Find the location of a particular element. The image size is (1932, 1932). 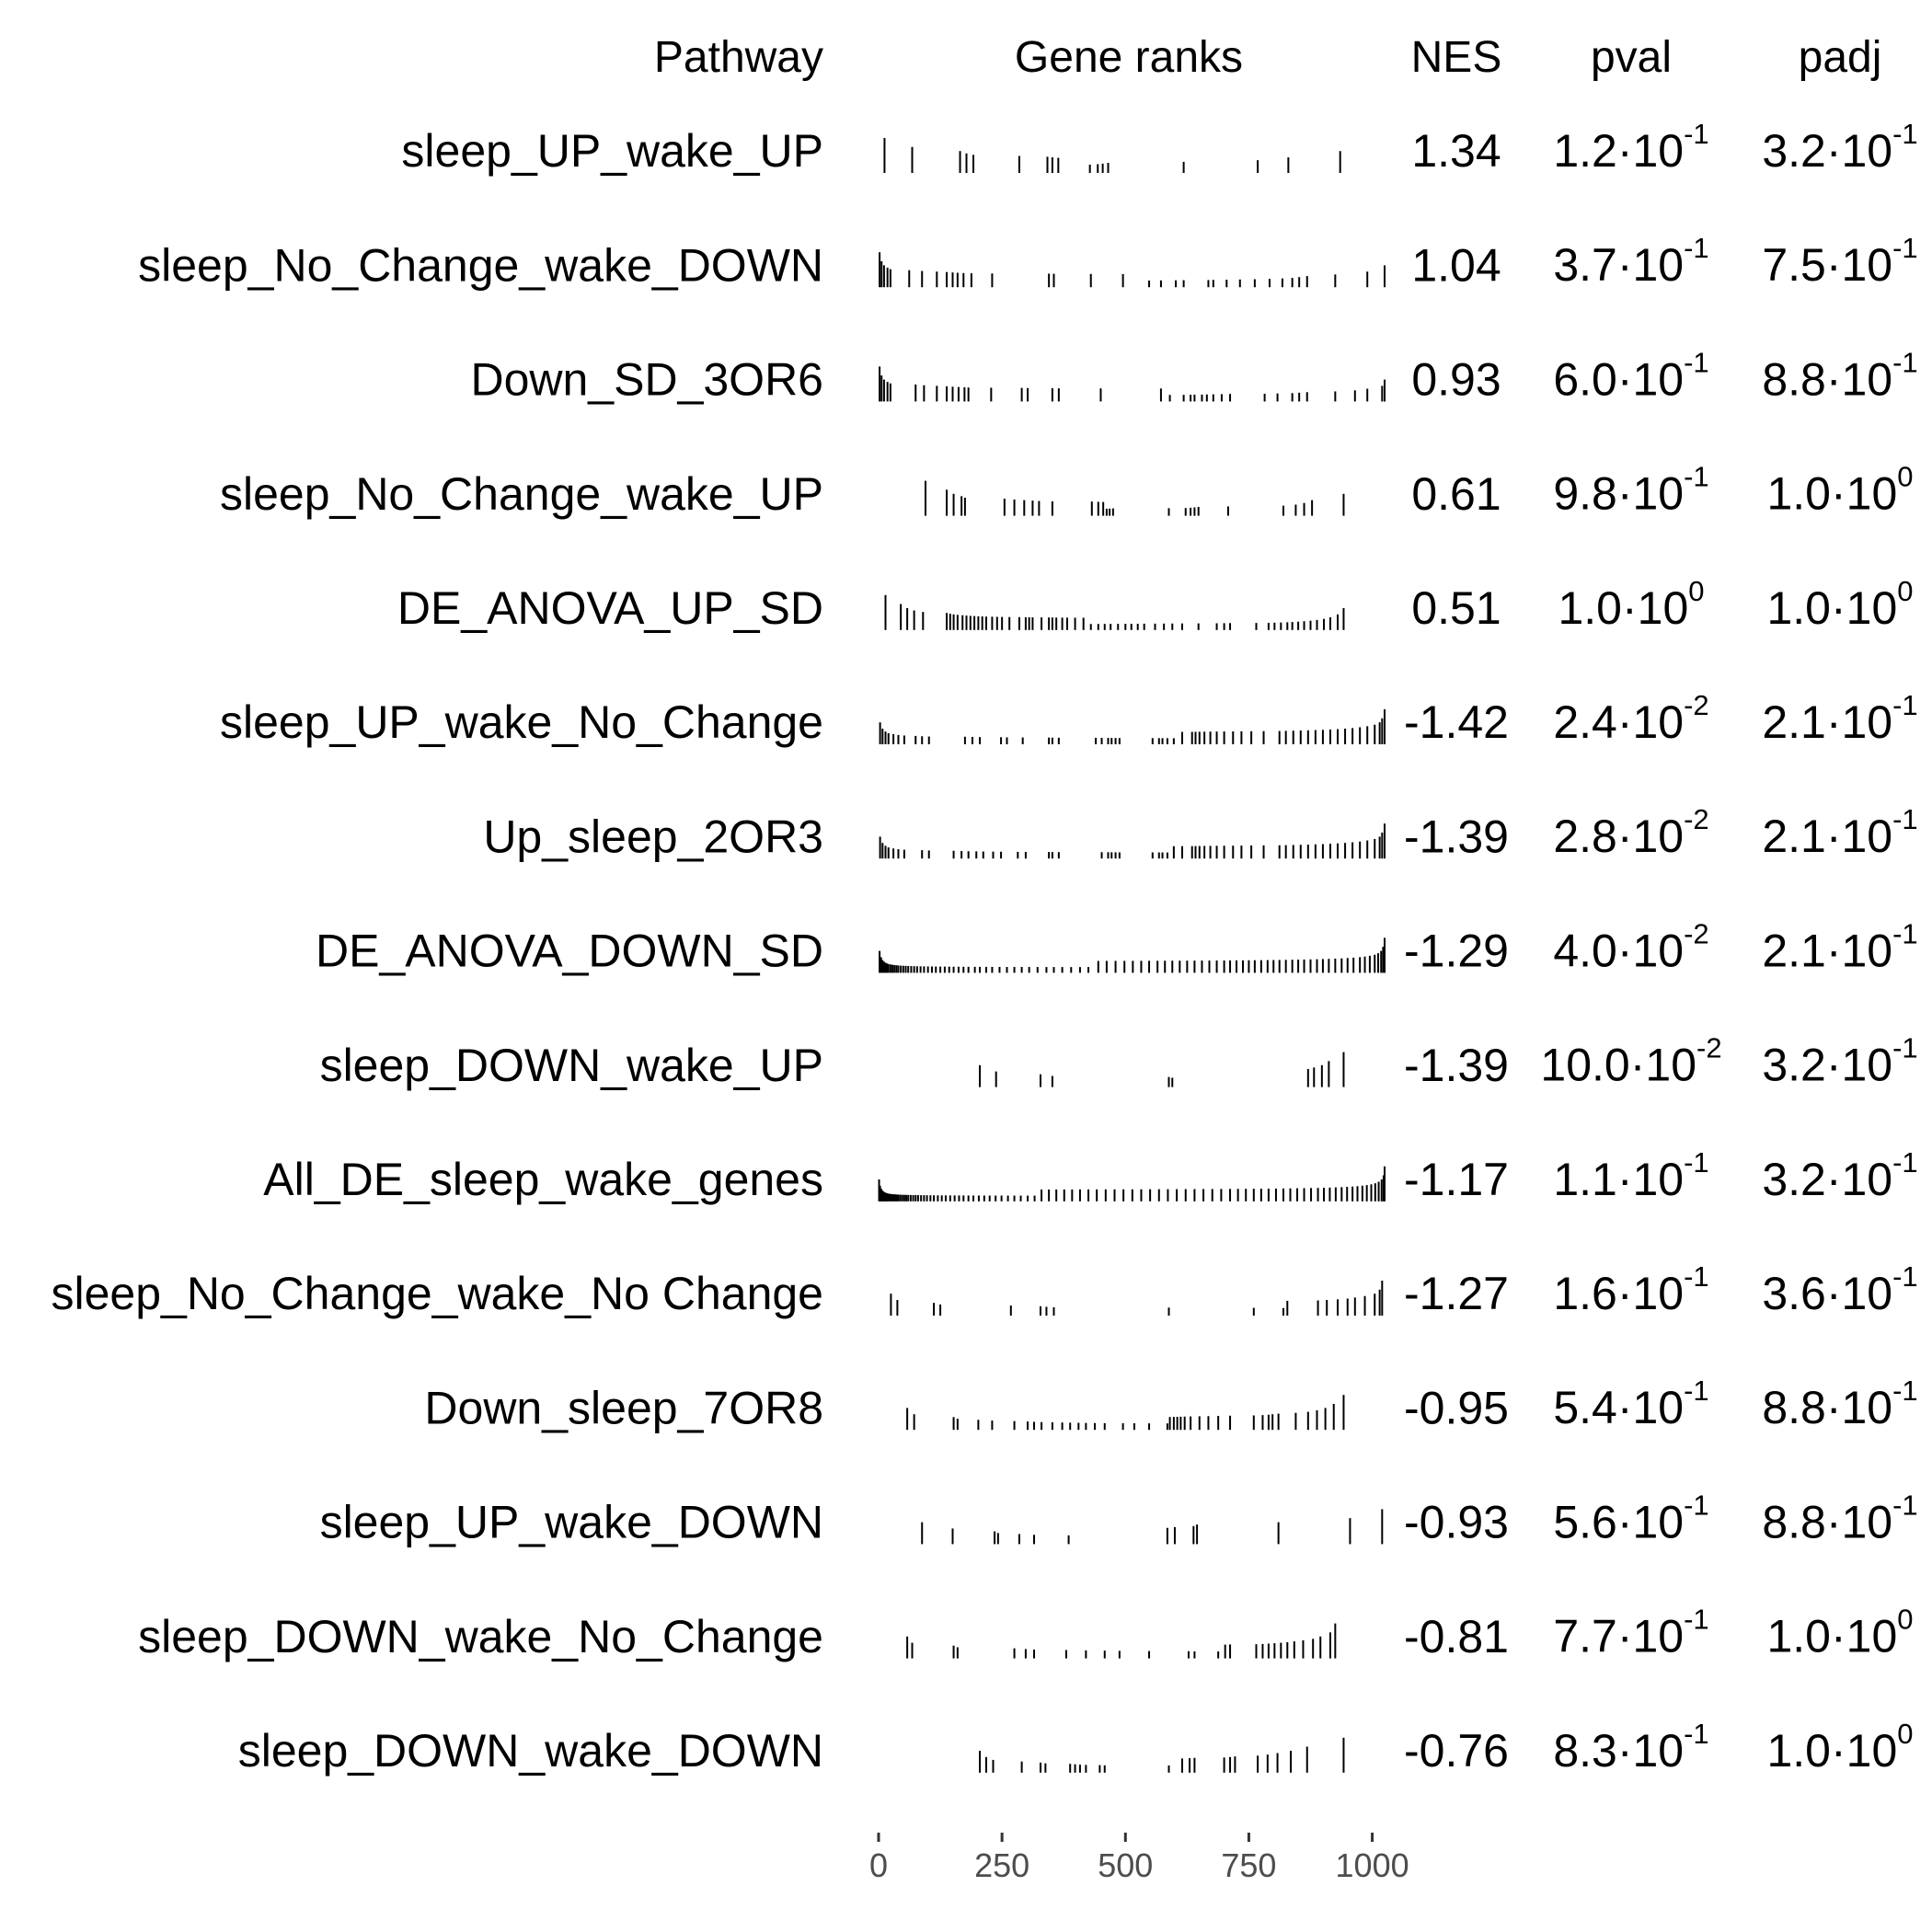

cell-pval: 5.4·10⁻¹ is located at coordinates (1630, 1403).